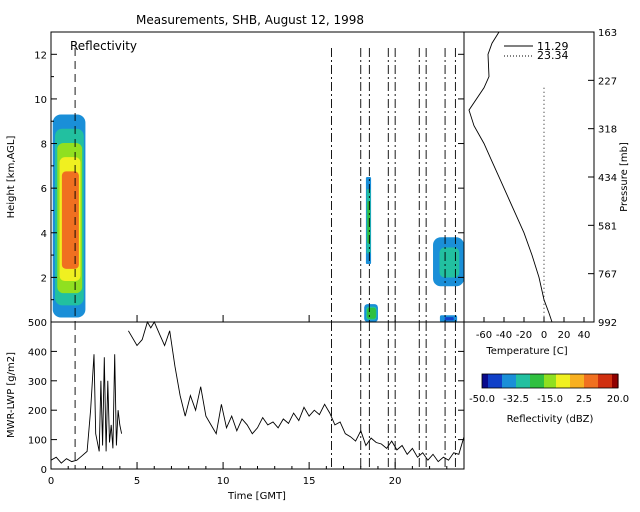 The image size is (640, 512). I want to click on temp-tick-label-4: 20, so click(564, 335).